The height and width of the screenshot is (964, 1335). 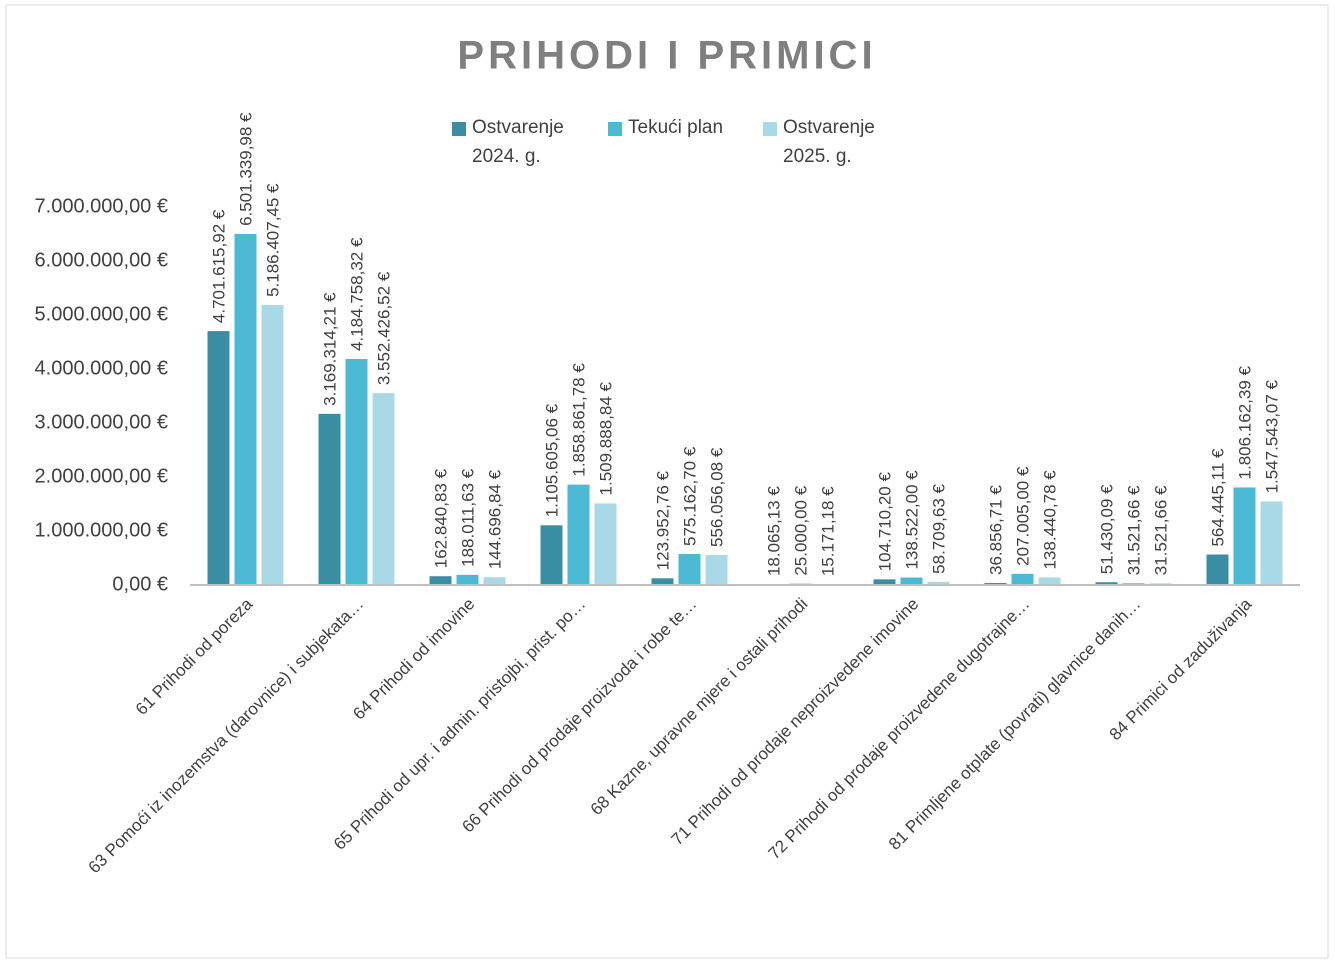 What do you see at coordinates (518, 142) in the screenshot?
I see `legend-label: Ostvarenje 2024. g.` at bounding box center [518, 142].